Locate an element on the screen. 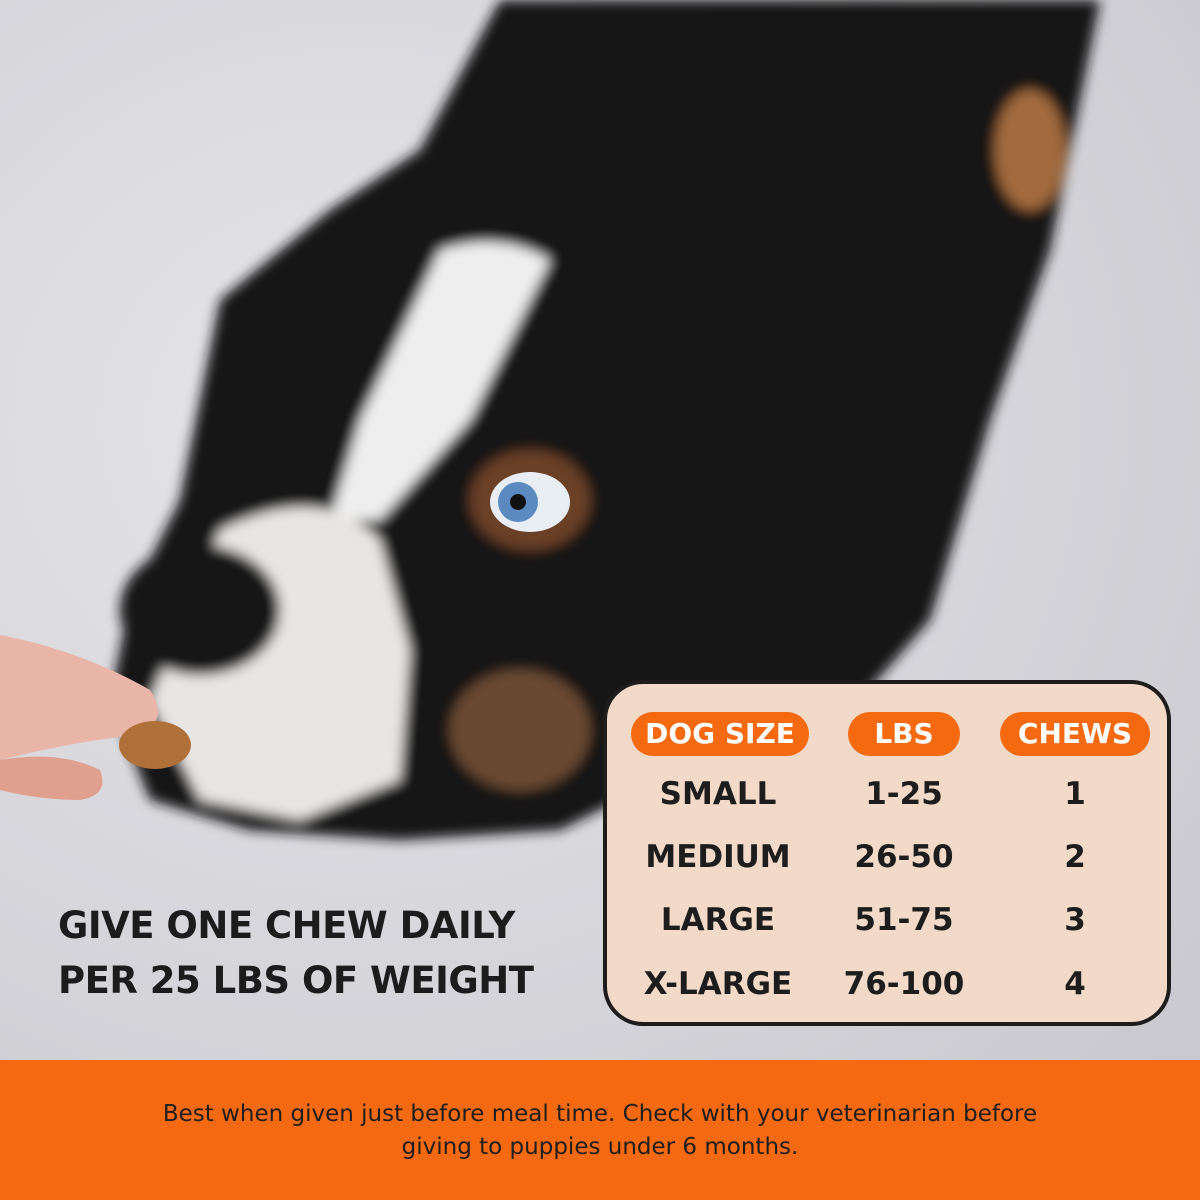 This screenshot has width=1200, height=1200. row-1-lbs: 1-25 is located at coordinates (904, 794).